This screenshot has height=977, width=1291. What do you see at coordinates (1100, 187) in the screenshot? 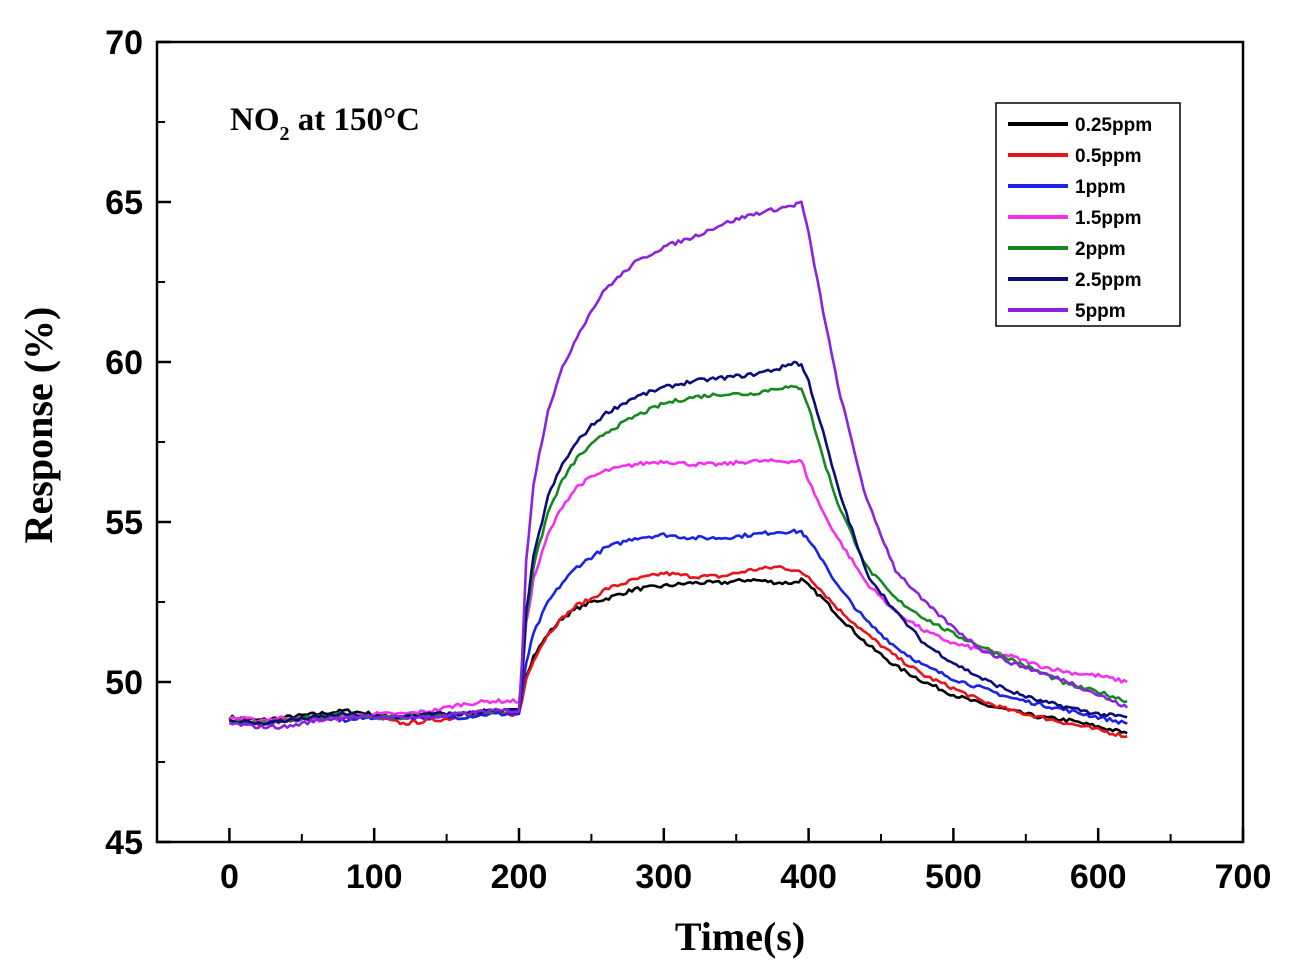
I see `legend-label: 1ppm` at bounding box center [1100, 187].